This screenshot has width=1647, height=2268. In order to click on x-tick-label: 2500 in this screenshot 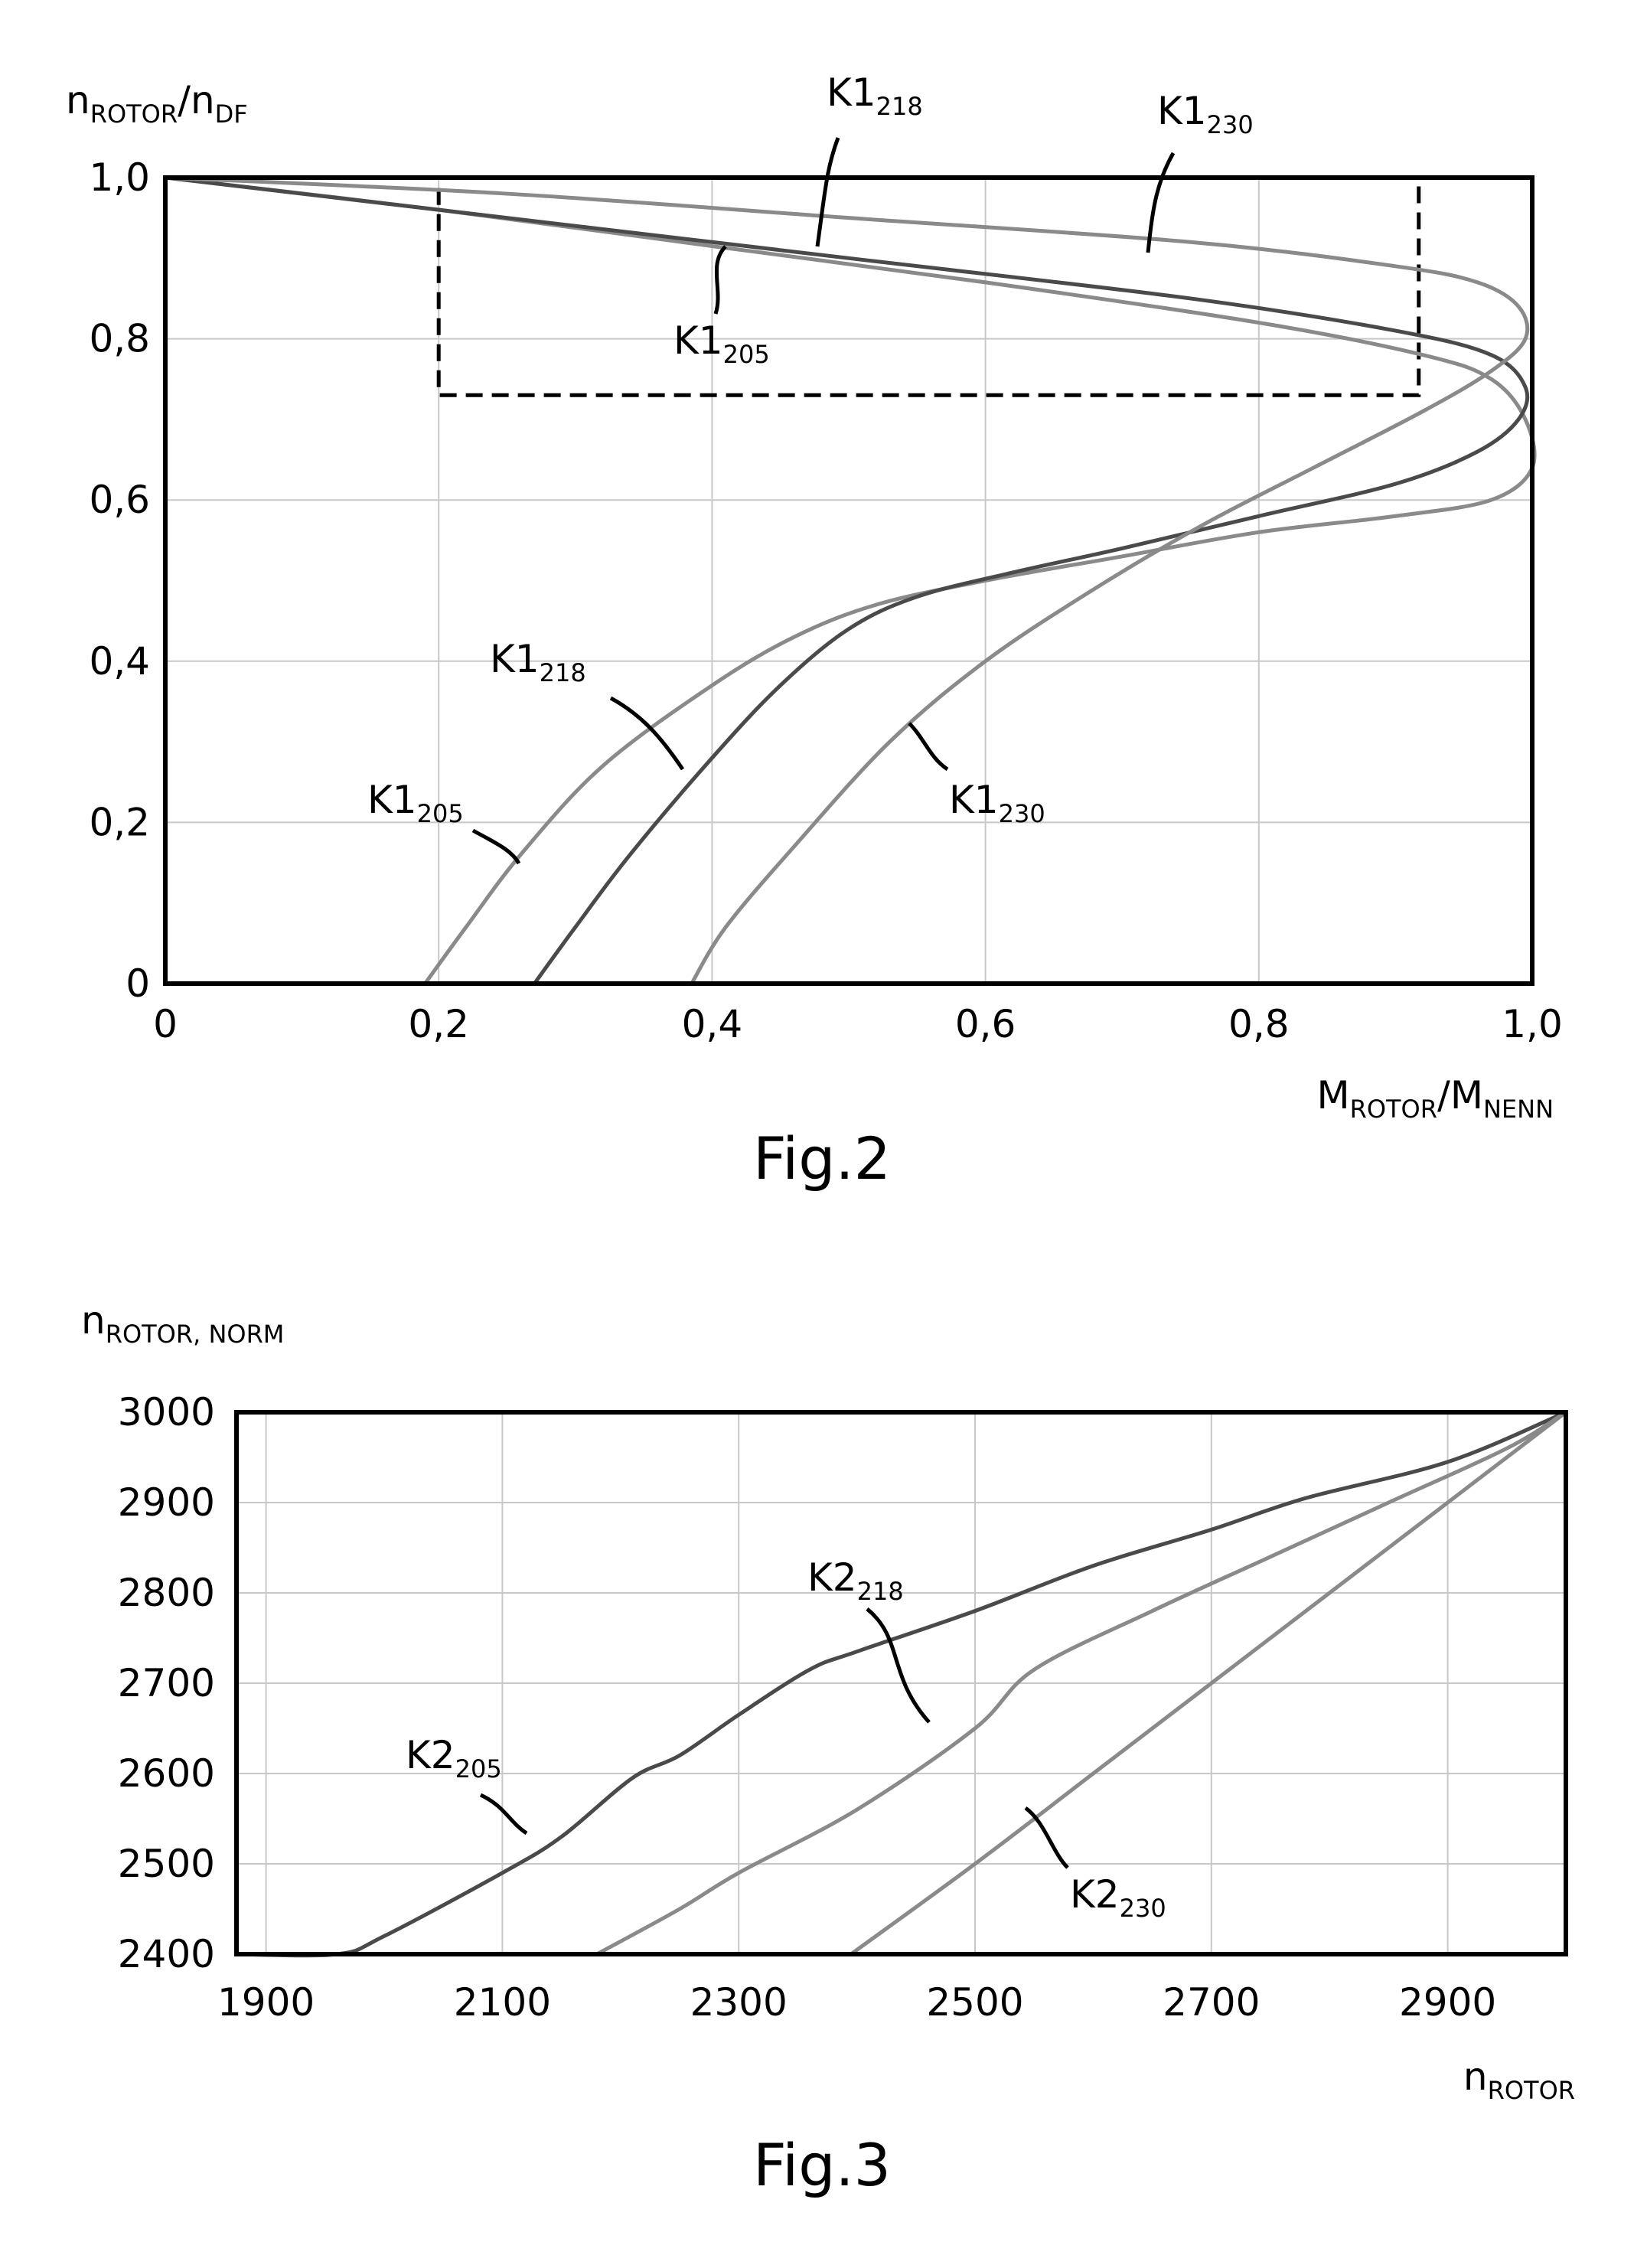, I will do `click(974, 2002)`.